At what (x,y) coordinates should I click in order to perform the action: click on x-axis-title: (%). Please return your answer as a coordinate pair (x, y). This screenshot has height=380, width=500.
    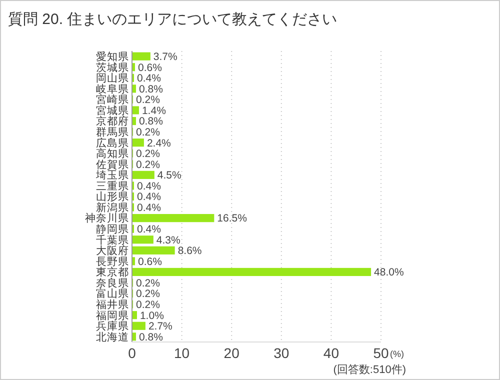
    Looking at the image, I should click on (397, 354).